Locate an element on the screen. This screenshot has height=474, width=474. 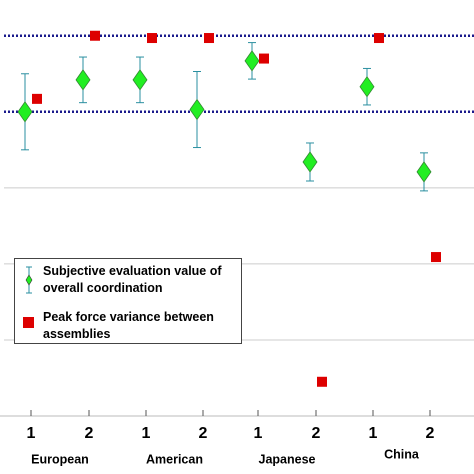
legend-diamond is located at coordinates (29, 280).